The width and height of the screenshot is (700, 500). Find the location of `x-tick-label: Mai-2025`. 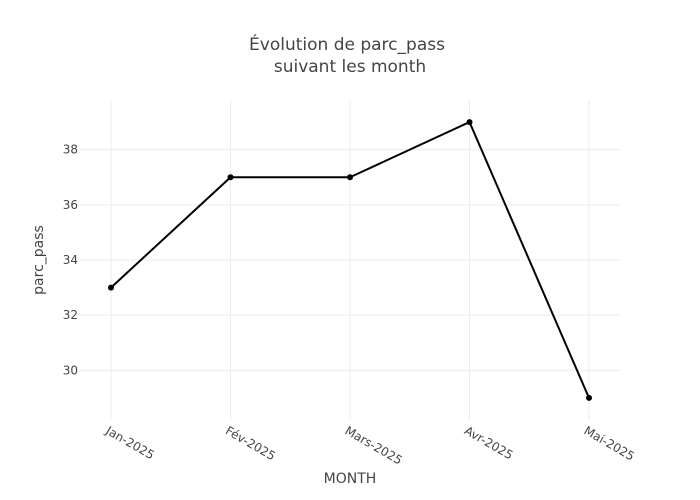

x-tick-label: Mai-2025 is located at coordinates (609, 443).